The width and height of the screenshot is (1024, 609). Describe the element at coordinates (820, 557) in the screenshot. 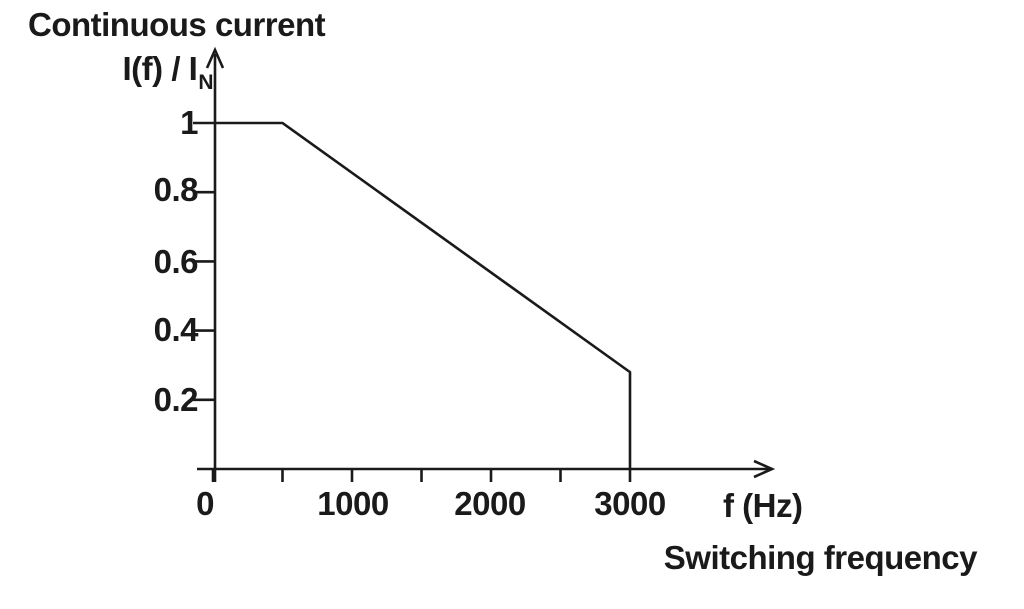

I see `x-axis-name-label: Switching frequency` at that location.